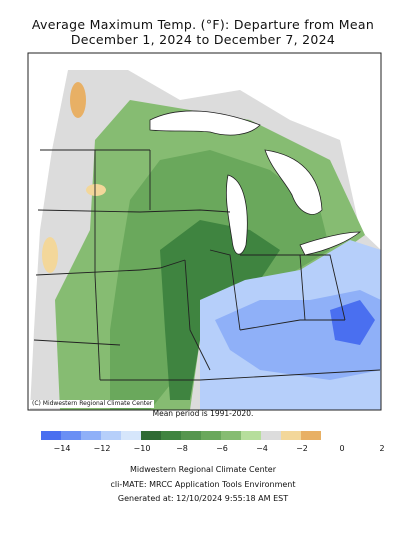  I want to click on color-legend, so click(181, 435).